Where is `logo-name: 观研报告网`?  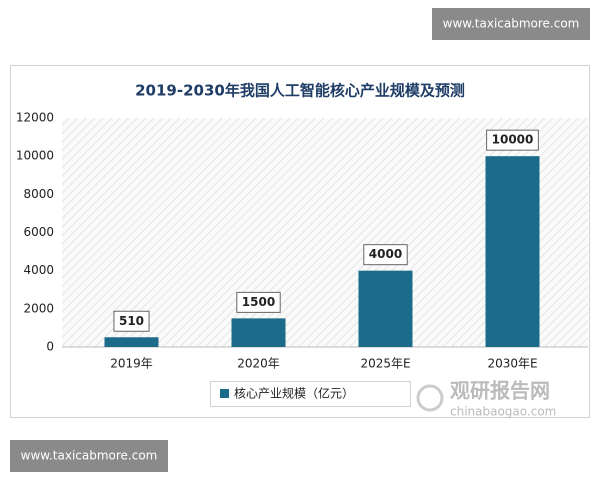 logo-name: 观研报告网 is located at coordinates (500, 391).